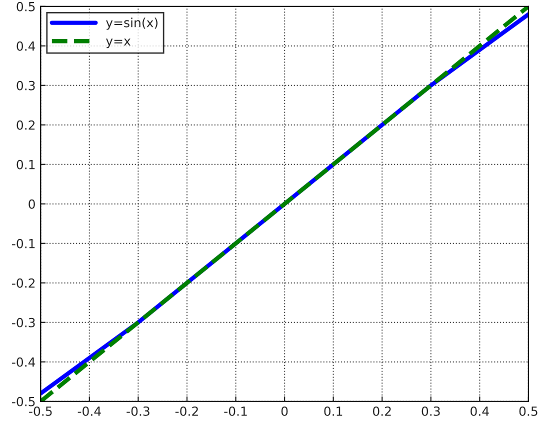 This screenshot has height=427, width=542. Describe the element at coordinates (381, 411) in the screenshot. I see `x-tick-label: 0.2` at that location.